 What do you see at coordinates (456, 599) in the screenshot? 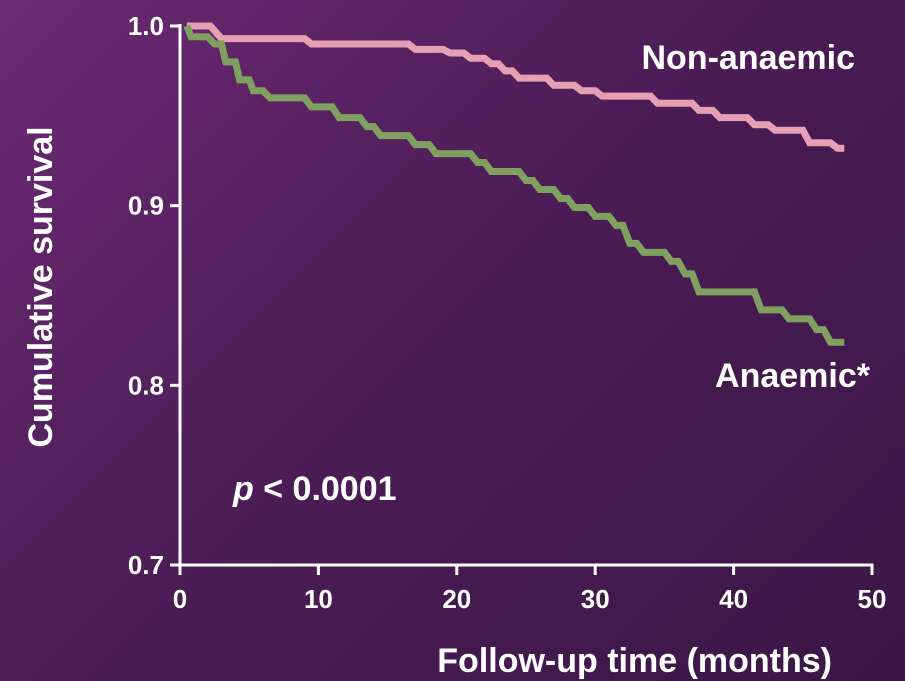
I see `x-tick-label: 20` at bounding box center [456, 599].